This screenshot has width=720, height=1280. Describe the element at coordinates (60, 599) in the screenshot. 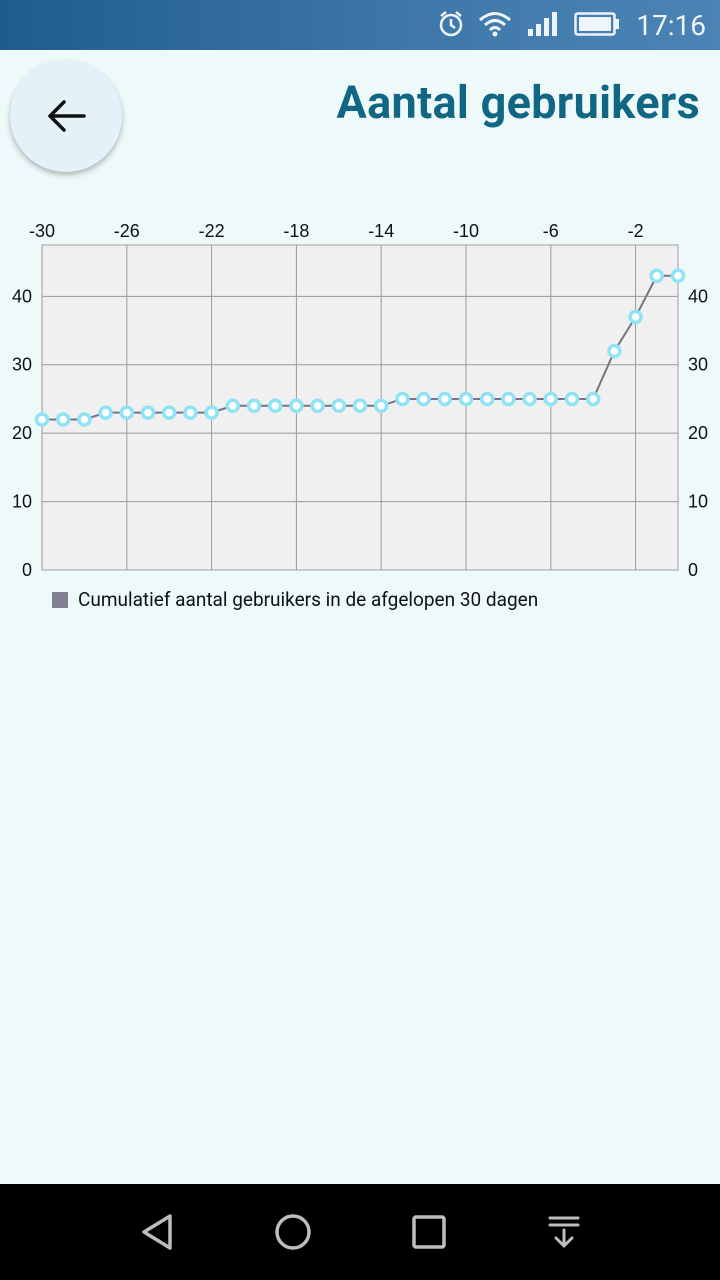

I see `legend-swatch` at that location.